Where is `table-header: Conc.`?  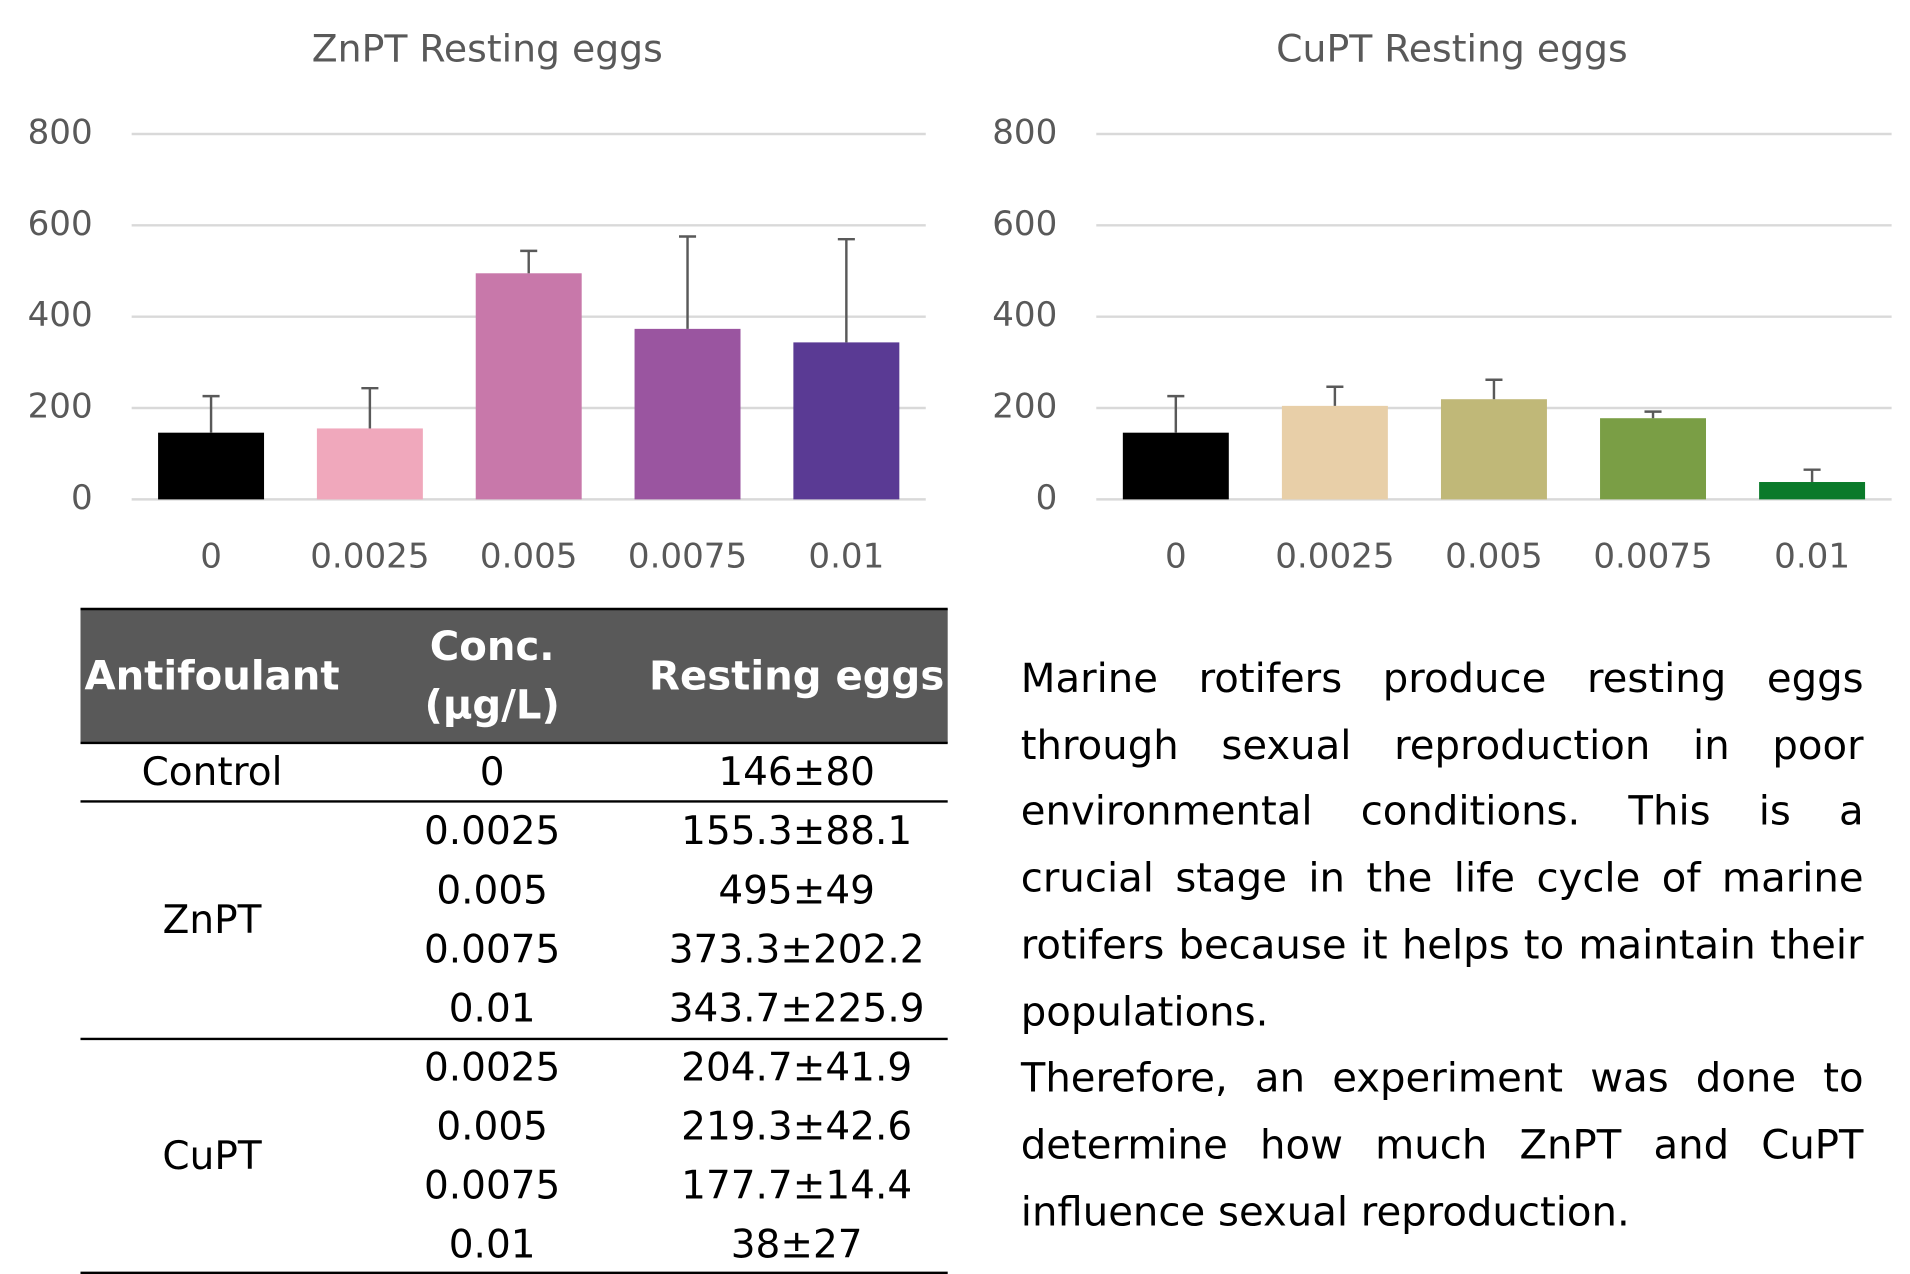
table-header: Conc. is located at coordinates (492, 647).